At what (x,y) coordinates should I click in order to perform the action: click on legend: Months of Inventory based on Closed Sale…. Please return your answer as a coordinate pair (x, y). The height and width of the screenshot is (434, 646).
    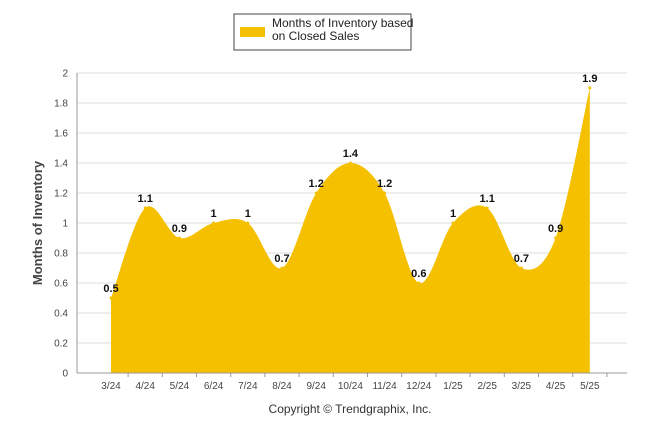
    Looking at the image, I should click on (323, 32).